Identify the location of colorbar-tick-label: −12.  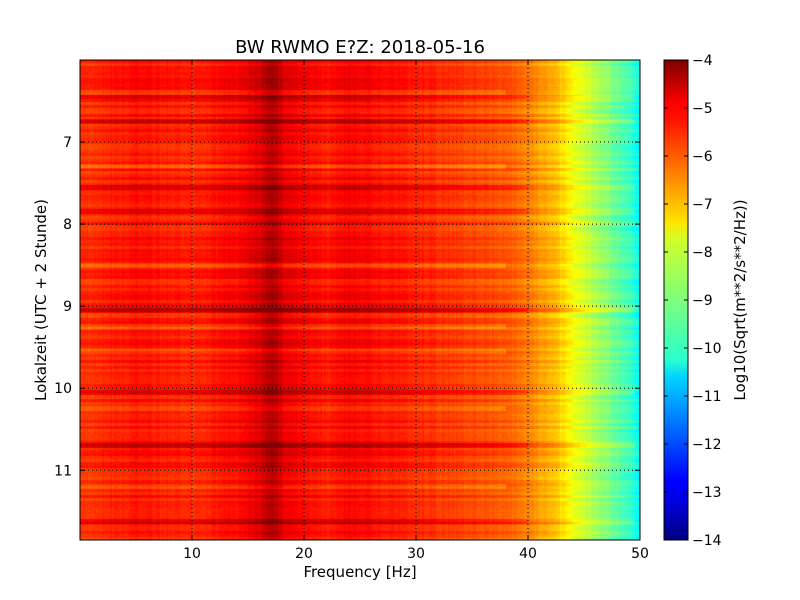
(707, 445).